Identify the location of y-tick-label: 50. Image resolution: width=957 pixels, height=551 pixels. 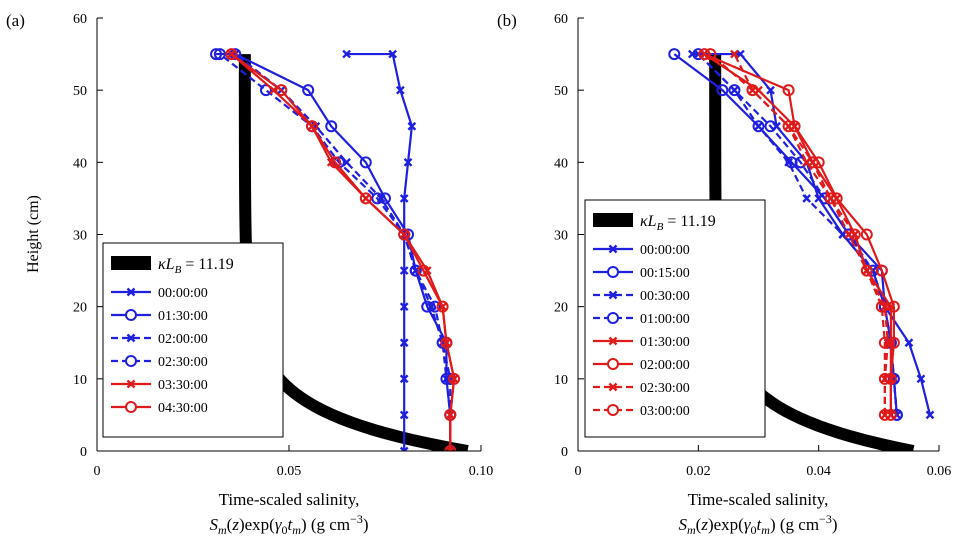
(561, 91).